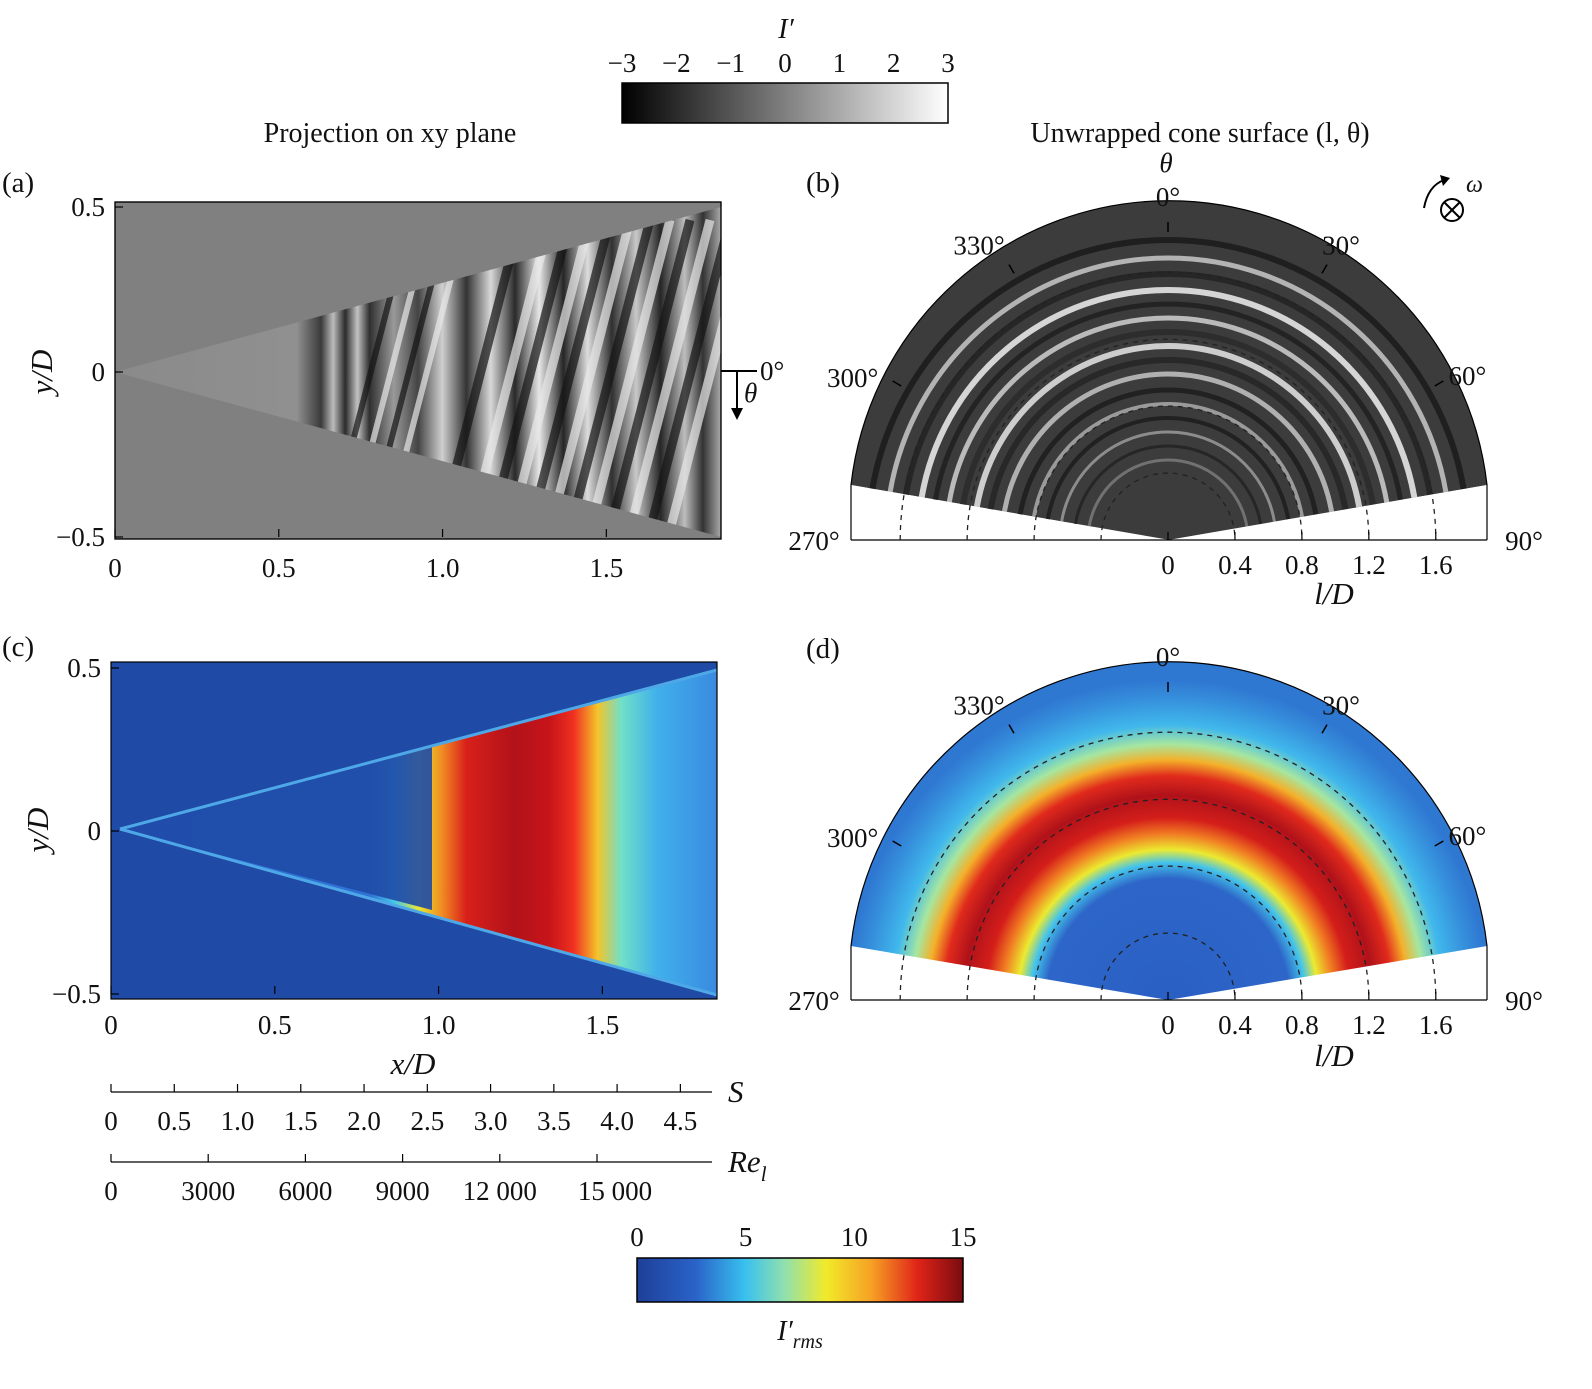 The width and height of the screenshot is (1592, 1389). I want to click on panel-d-outline, so click(1169, 830).